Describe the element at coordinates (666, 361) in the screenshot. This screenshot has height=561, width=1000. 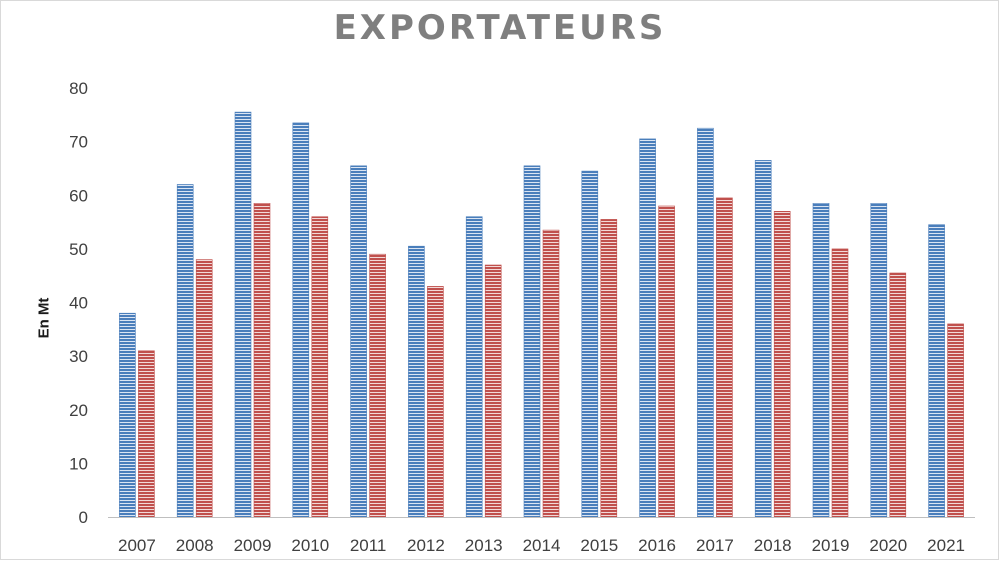
I see `bar-series2-2016` at that location.